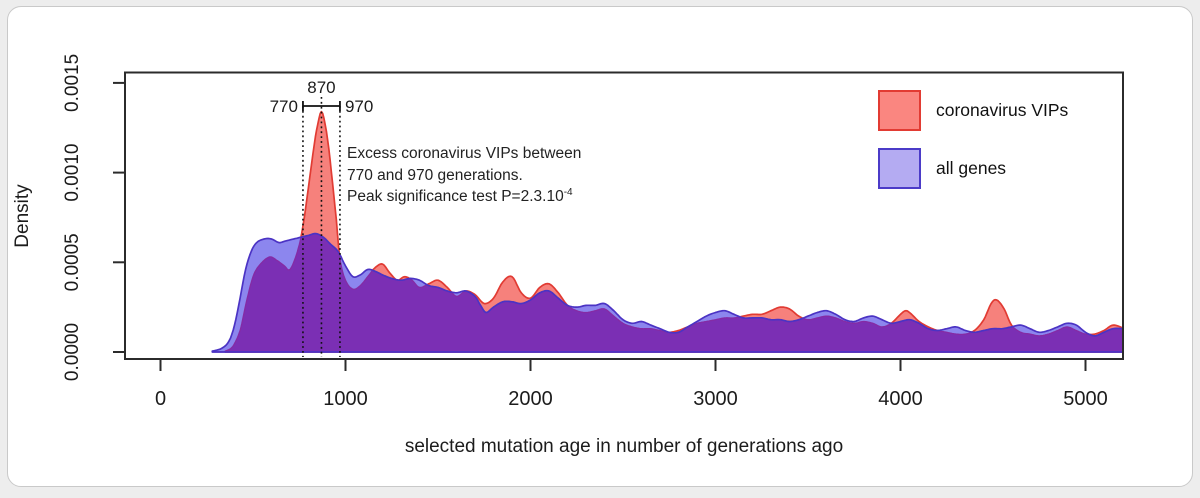 Image resolution: width=1200 pixels, height=498 pixels. I want to click on legend-label-all-genes: all genes, so click(971, 168).